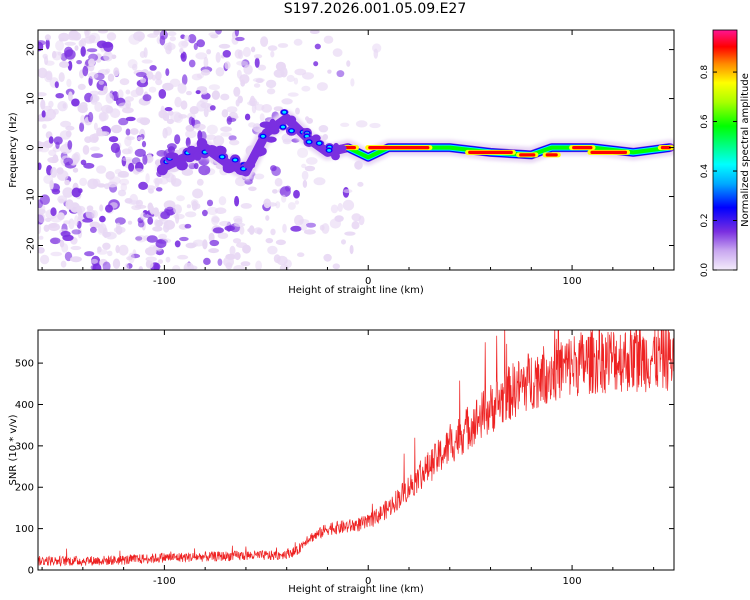  I want to click on x-tick-label: 100, so click(572, 581).